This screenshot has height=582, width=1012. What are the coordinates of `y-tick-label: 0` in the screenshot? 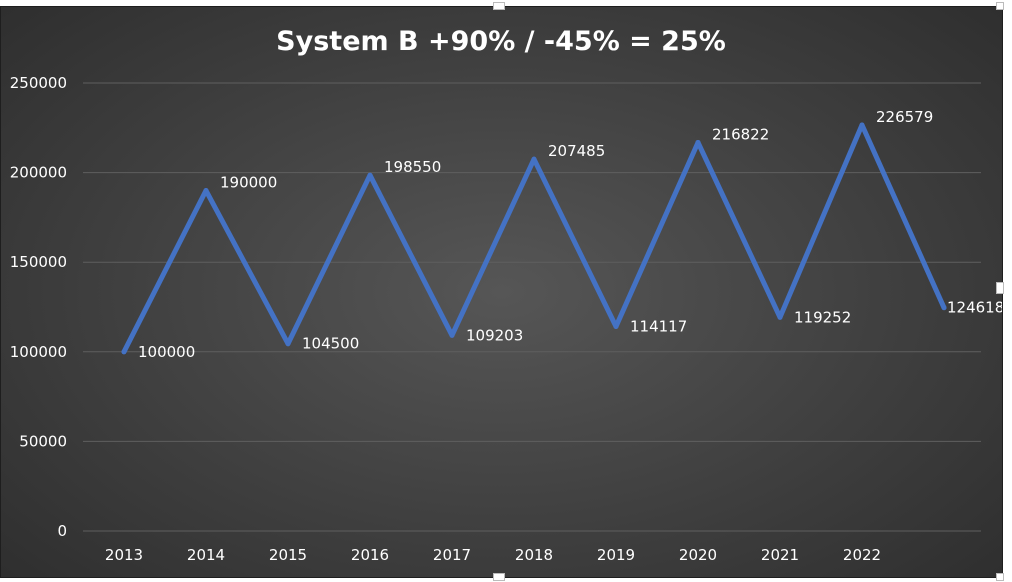 It's located at (62, 531).